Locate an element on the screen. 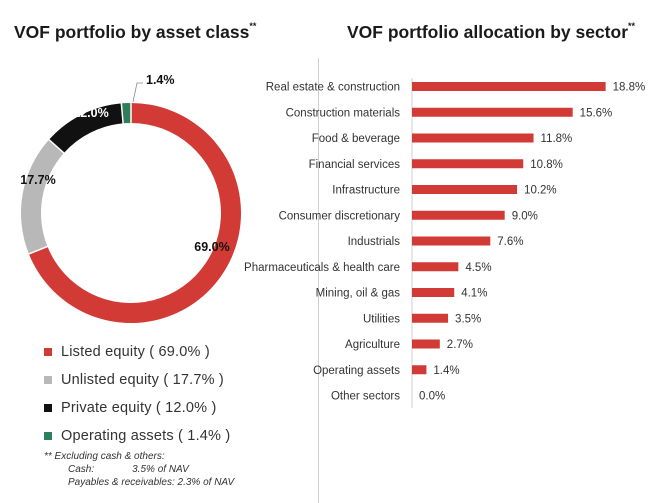 The width and height of the screenshot is (660, 503). asset-class-title-mark: ** is located at coordinates (253, 26).